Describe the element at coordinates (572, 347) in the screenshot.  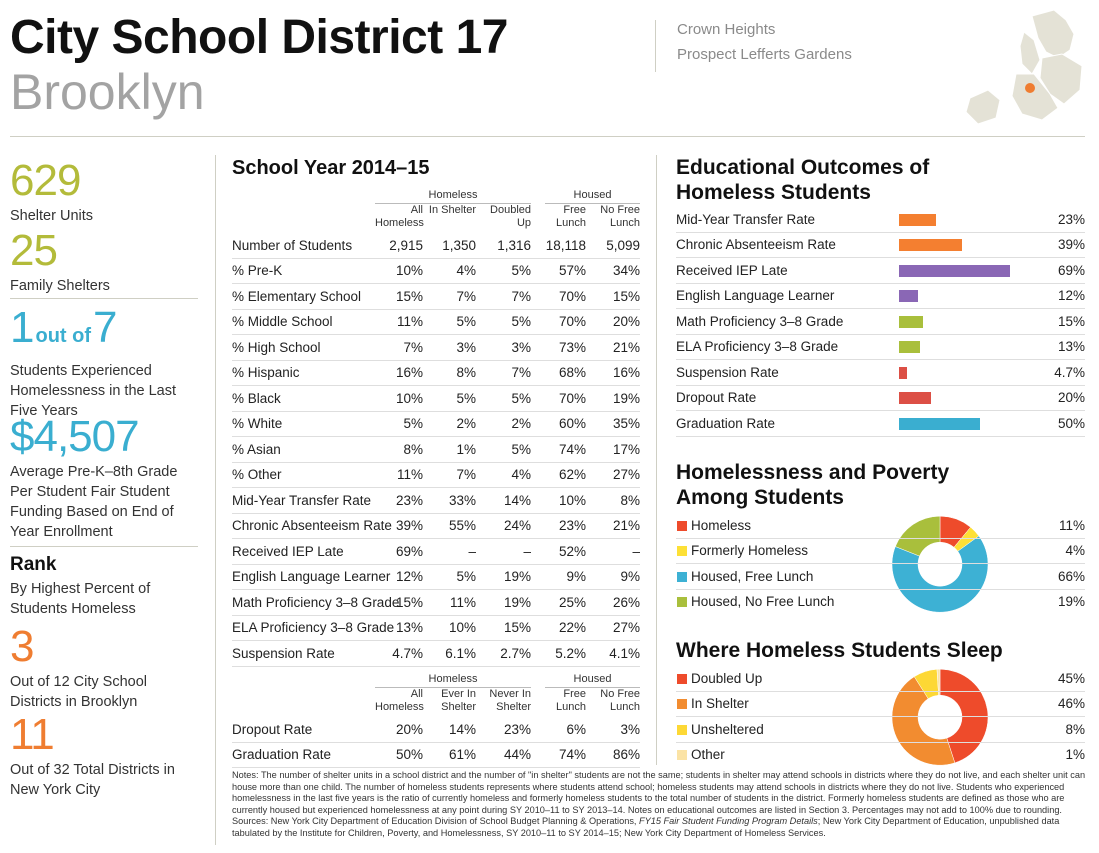
I see `cell-value: 73%` at that location.